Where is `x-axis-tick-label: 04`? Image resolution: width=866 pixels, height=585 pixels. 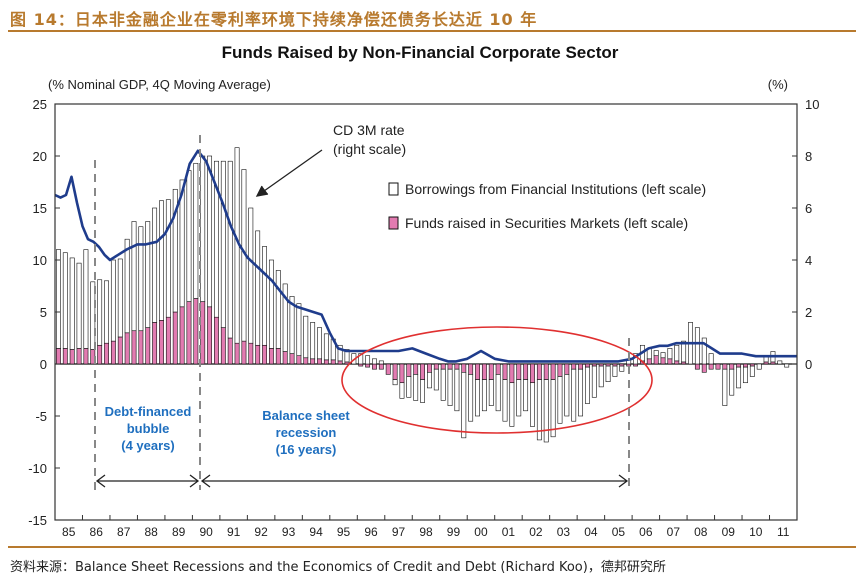 x-axis-tick-label: 04 is located at coordinates (591, 532).